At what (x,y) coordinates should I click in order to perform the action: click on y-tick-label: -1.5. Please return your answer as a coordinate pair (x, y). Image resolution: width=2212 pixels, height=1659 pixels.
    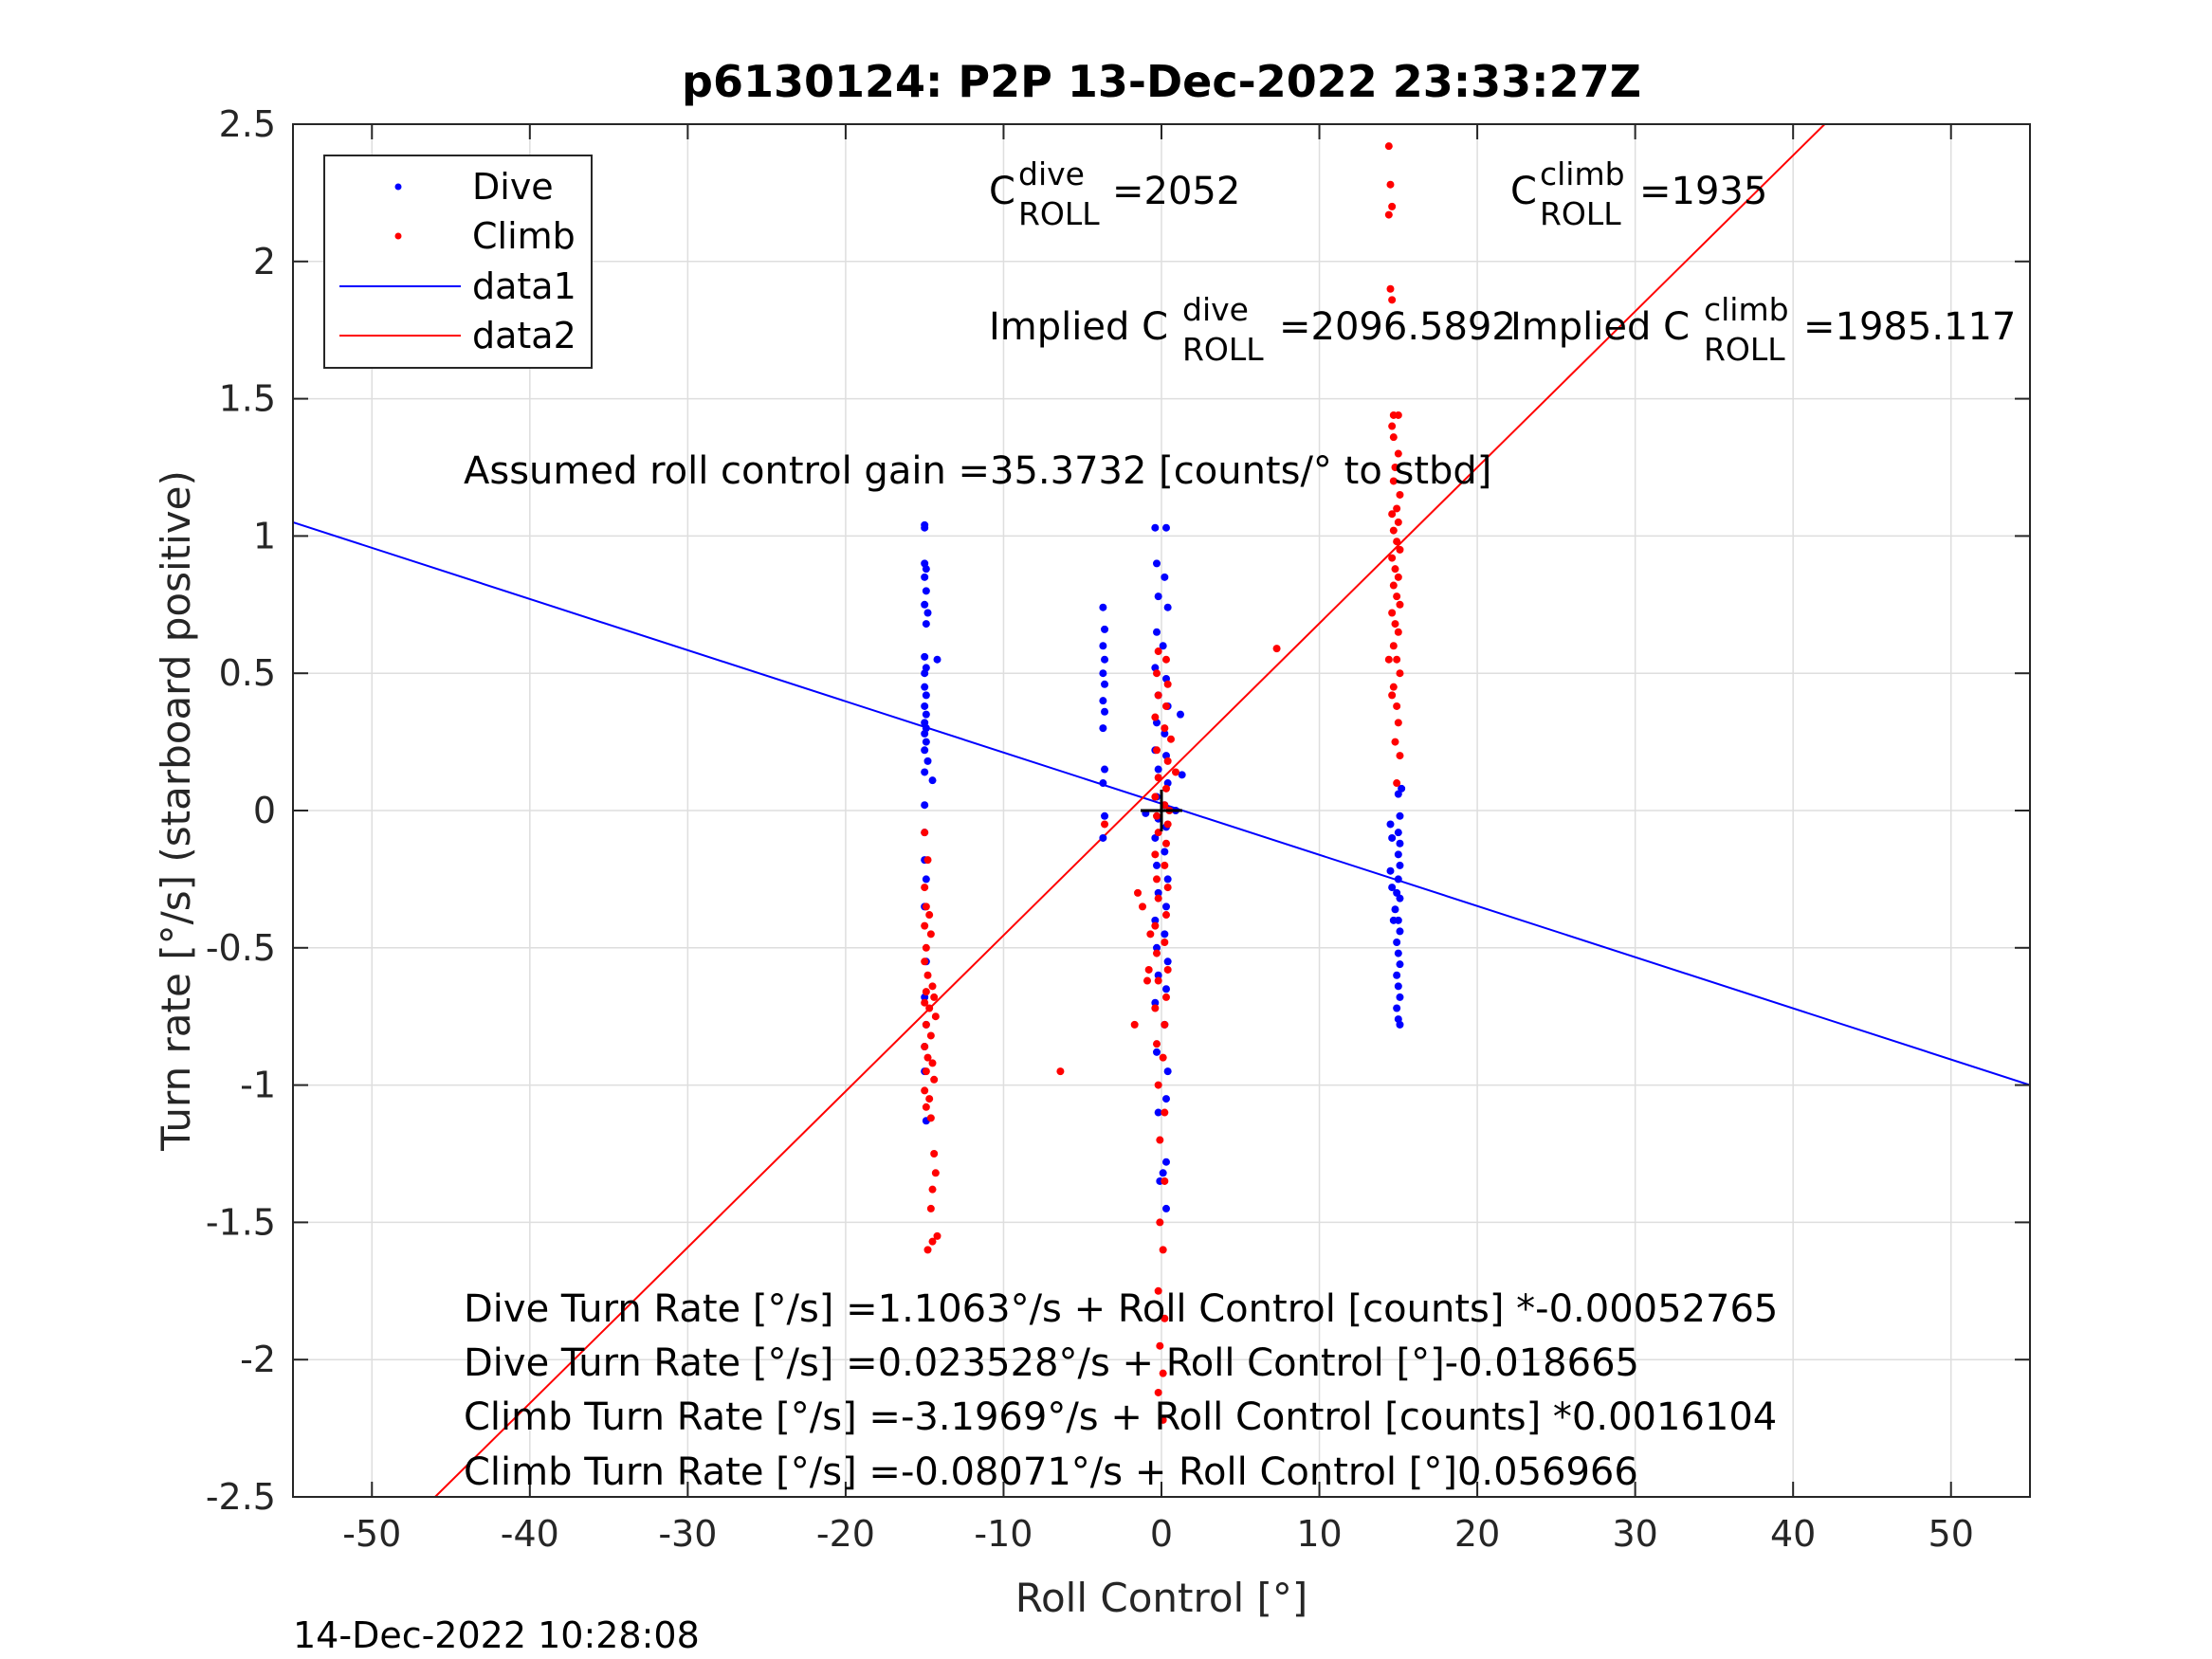
    Looking at the image, I should click on (241, 1222).